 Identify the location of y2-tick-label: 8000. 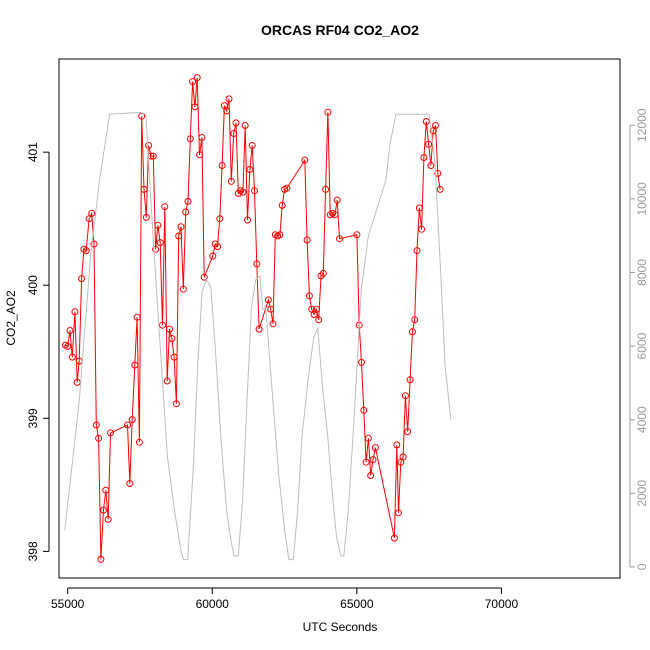
(642, 272).